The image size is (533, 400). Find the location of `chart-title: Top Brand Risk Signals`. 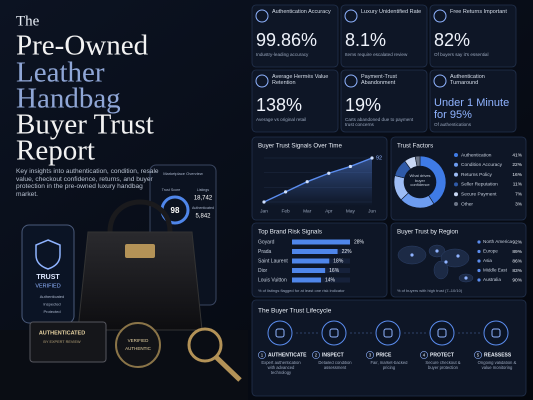

chart-title: Top Brand Risk Signals is located at coordinates (290, 232).